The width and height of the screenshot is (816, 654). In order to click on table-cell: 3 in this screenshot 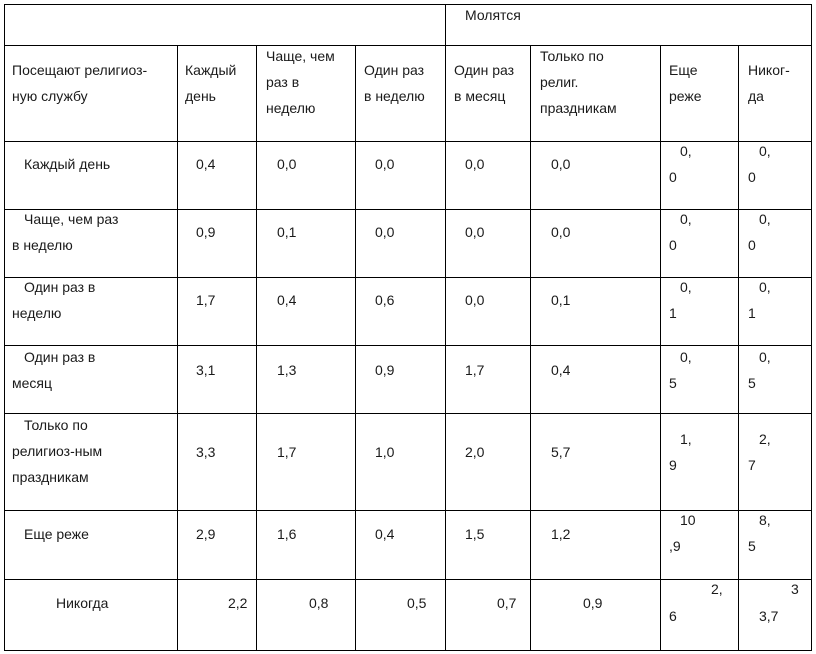, I will do `click(795, 589)`.